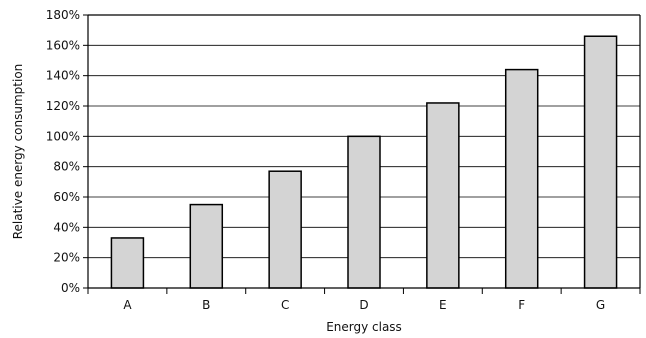 This screenshot has width=646, height=338. Describe the element at coordinates (127, 305) in the screenshot. I see `x-tick-label: A` at that location.